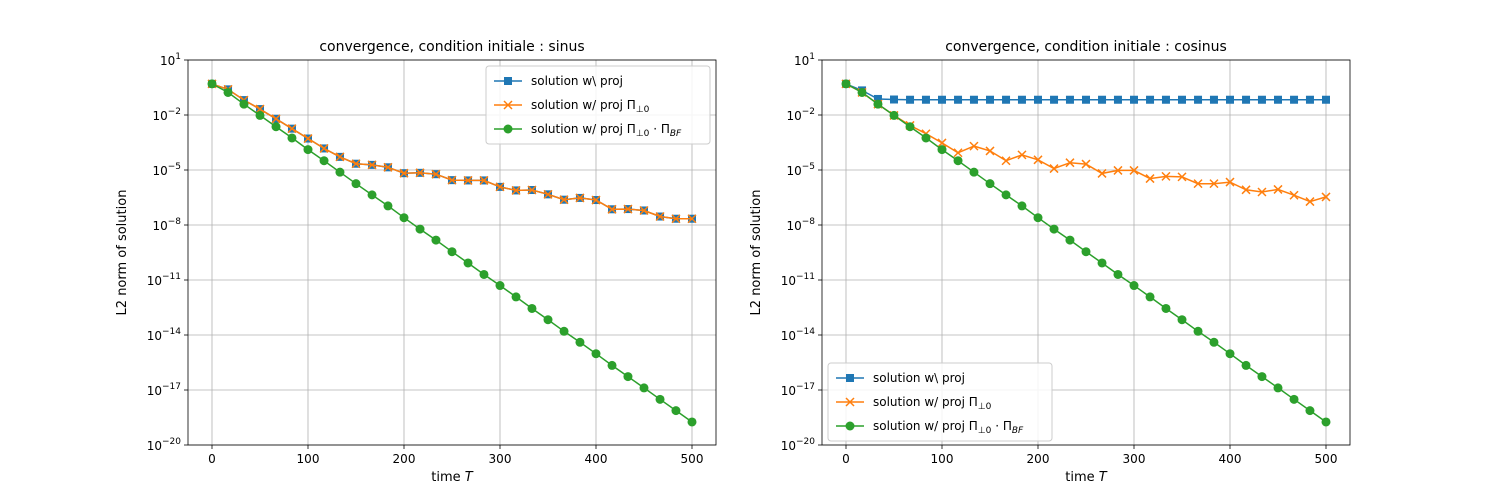 This screenshot has height=500, width=1500. What do you see at coordinates (577, 81) in the screenshot?
I see `legend-label: solution w\ proj` at bounding box center [577, 81].